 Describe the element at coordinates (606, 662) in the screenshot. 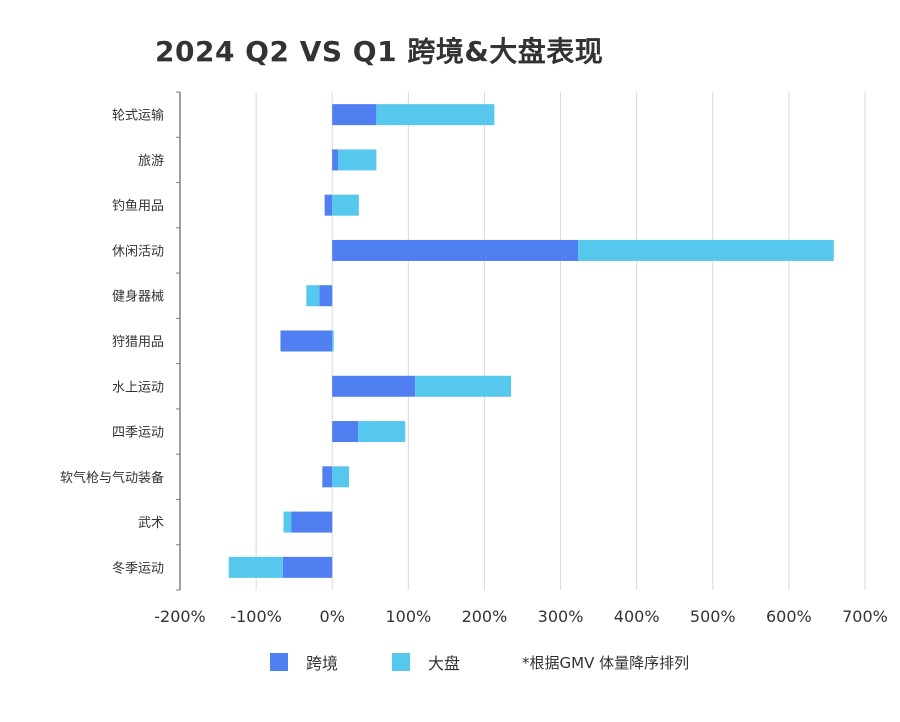

I see `legend-note: *根据GMV 体量降序排列` at that location.